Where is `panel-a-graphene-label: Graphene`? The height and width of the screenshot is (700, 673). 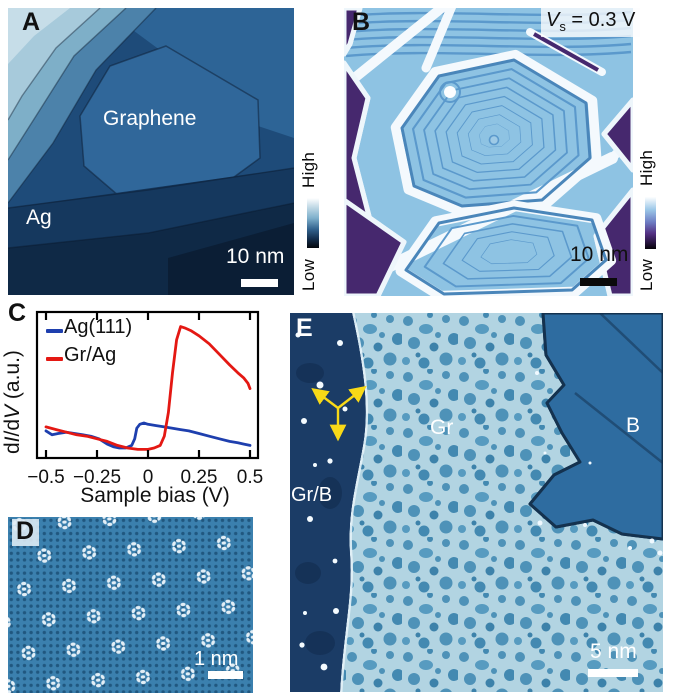
panel-a-graphene-label: Graphene is located at coordinates (150, 118).